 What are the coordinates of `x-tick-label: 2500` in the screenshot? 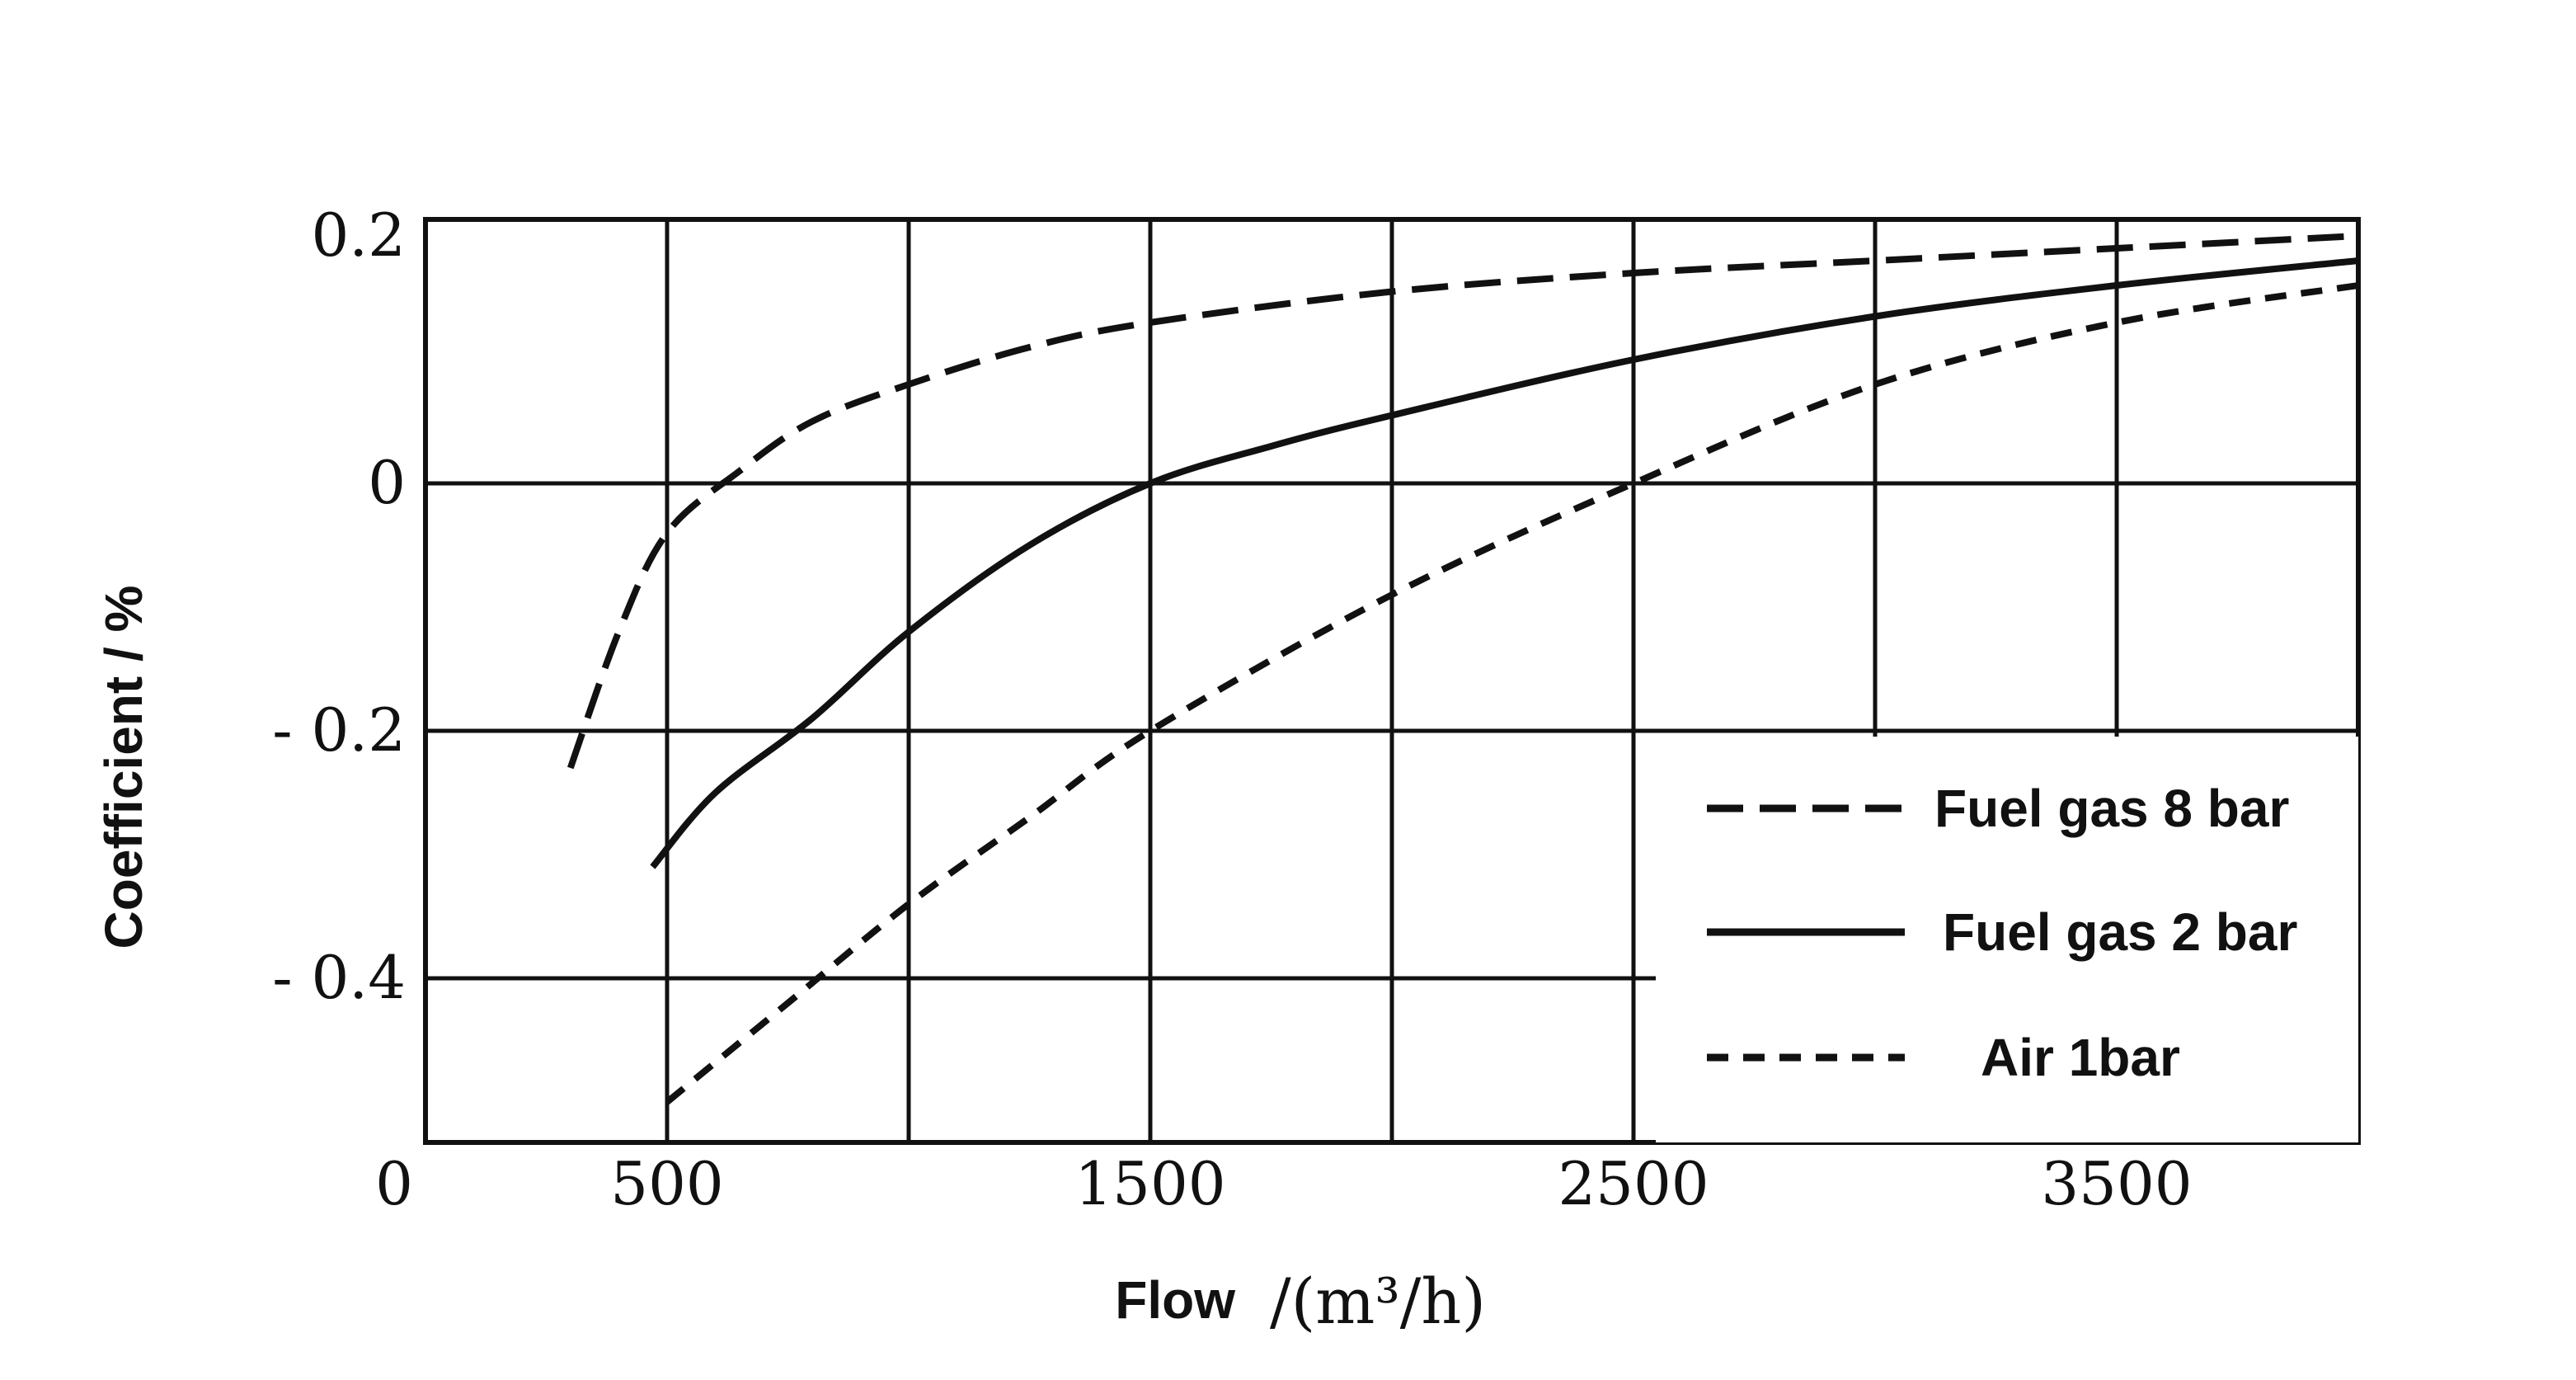 It's located at (1633, 1183).